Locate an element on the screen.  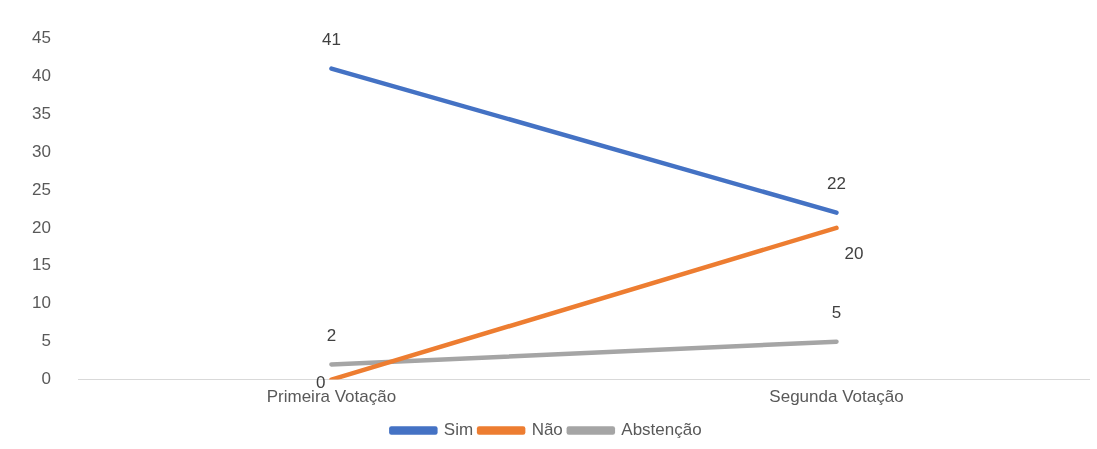
data-label: 20 is located at coordinates (854, 253).